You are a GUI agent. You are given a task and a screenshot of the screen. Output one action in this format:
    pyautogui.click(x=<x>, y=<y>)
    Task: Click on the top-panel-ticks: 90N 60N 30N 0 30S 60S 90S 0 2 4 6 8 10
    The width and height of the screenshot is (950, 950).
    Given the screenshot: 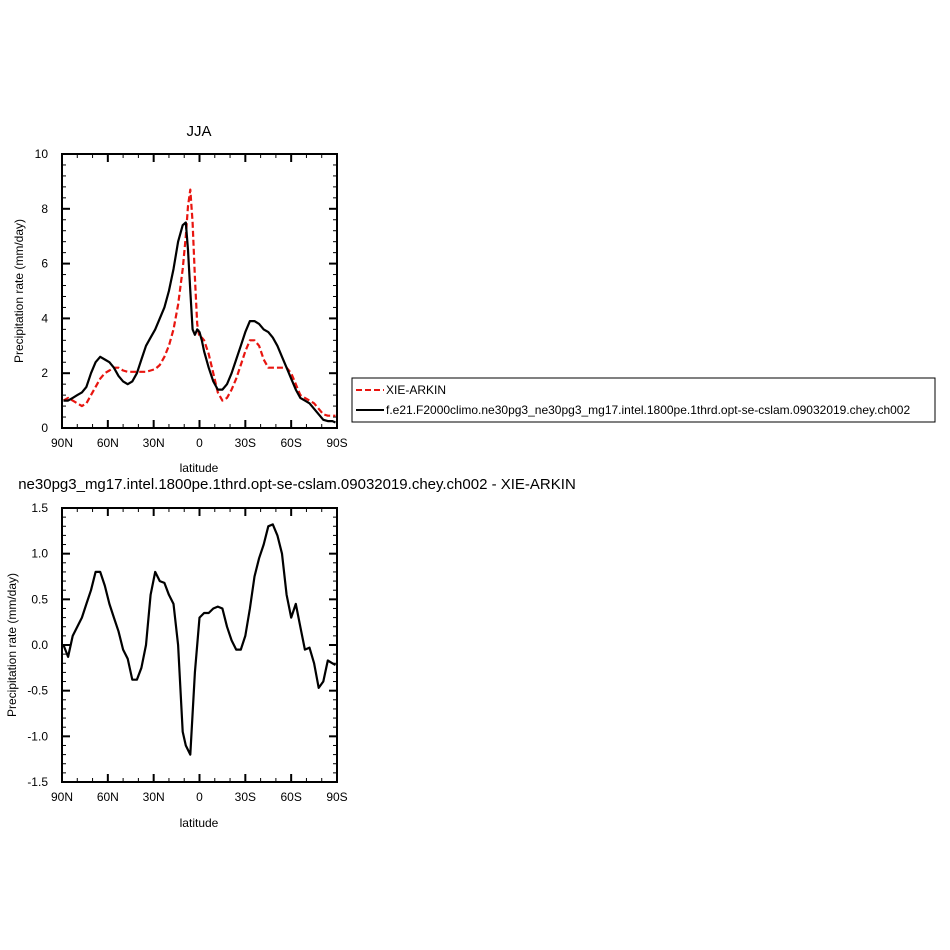 What is the action you would take?
    pyautogui.click(x=191, y=298)
    